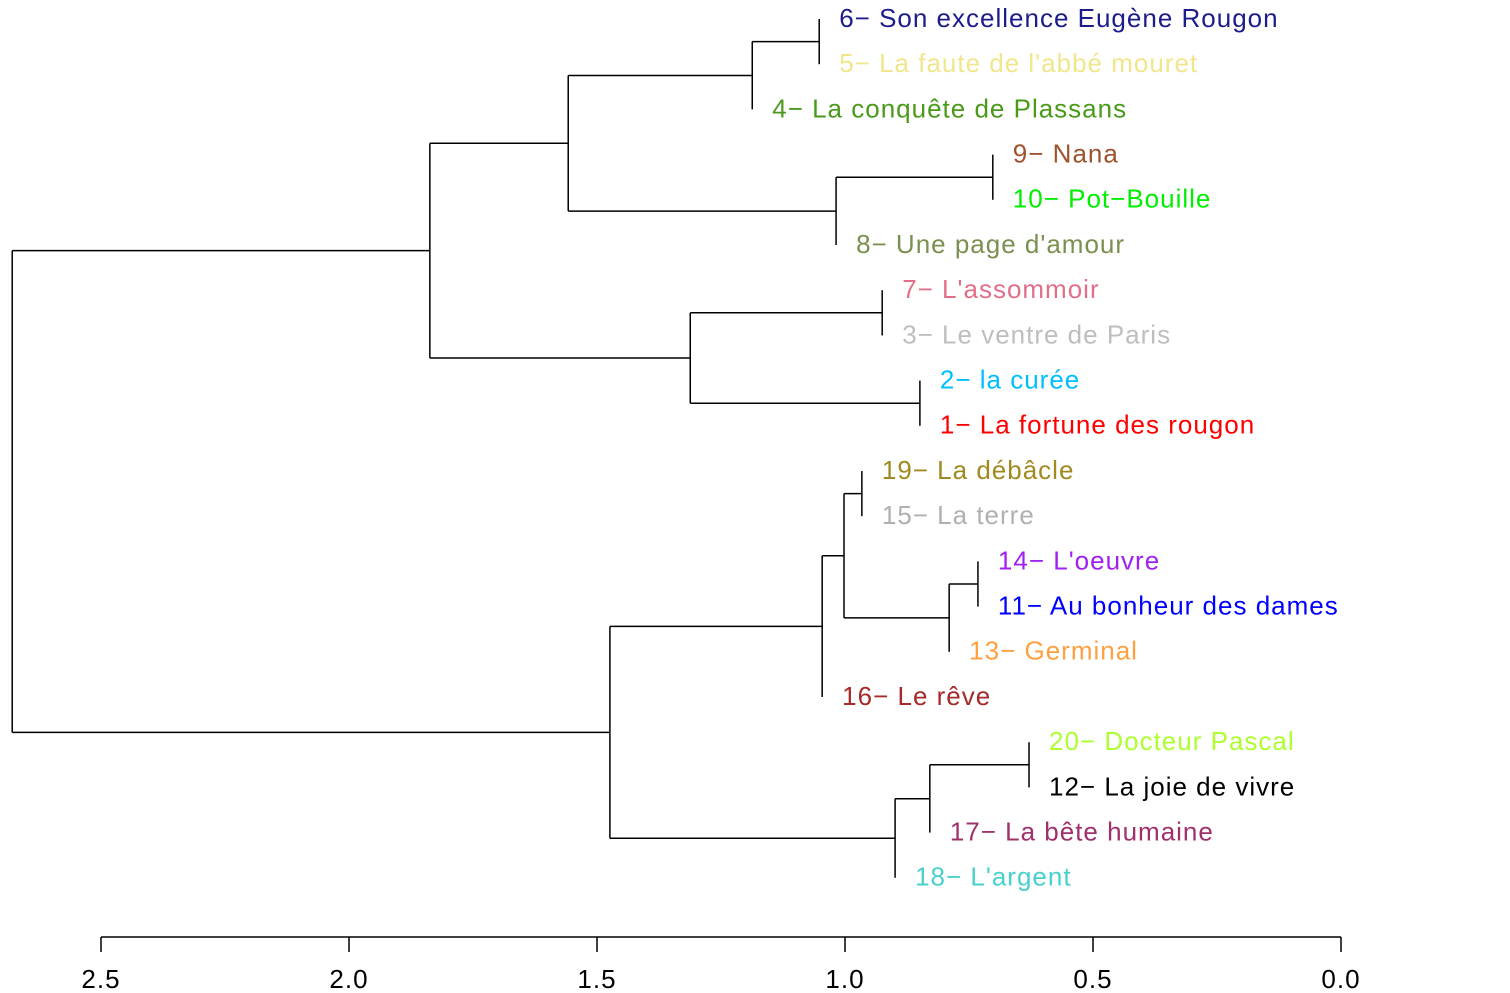 Image resolution: width=1510 pixels, height=993 pixels. I want to click on leaf-label: 14− L'oeuvre, so click(1079, 560).